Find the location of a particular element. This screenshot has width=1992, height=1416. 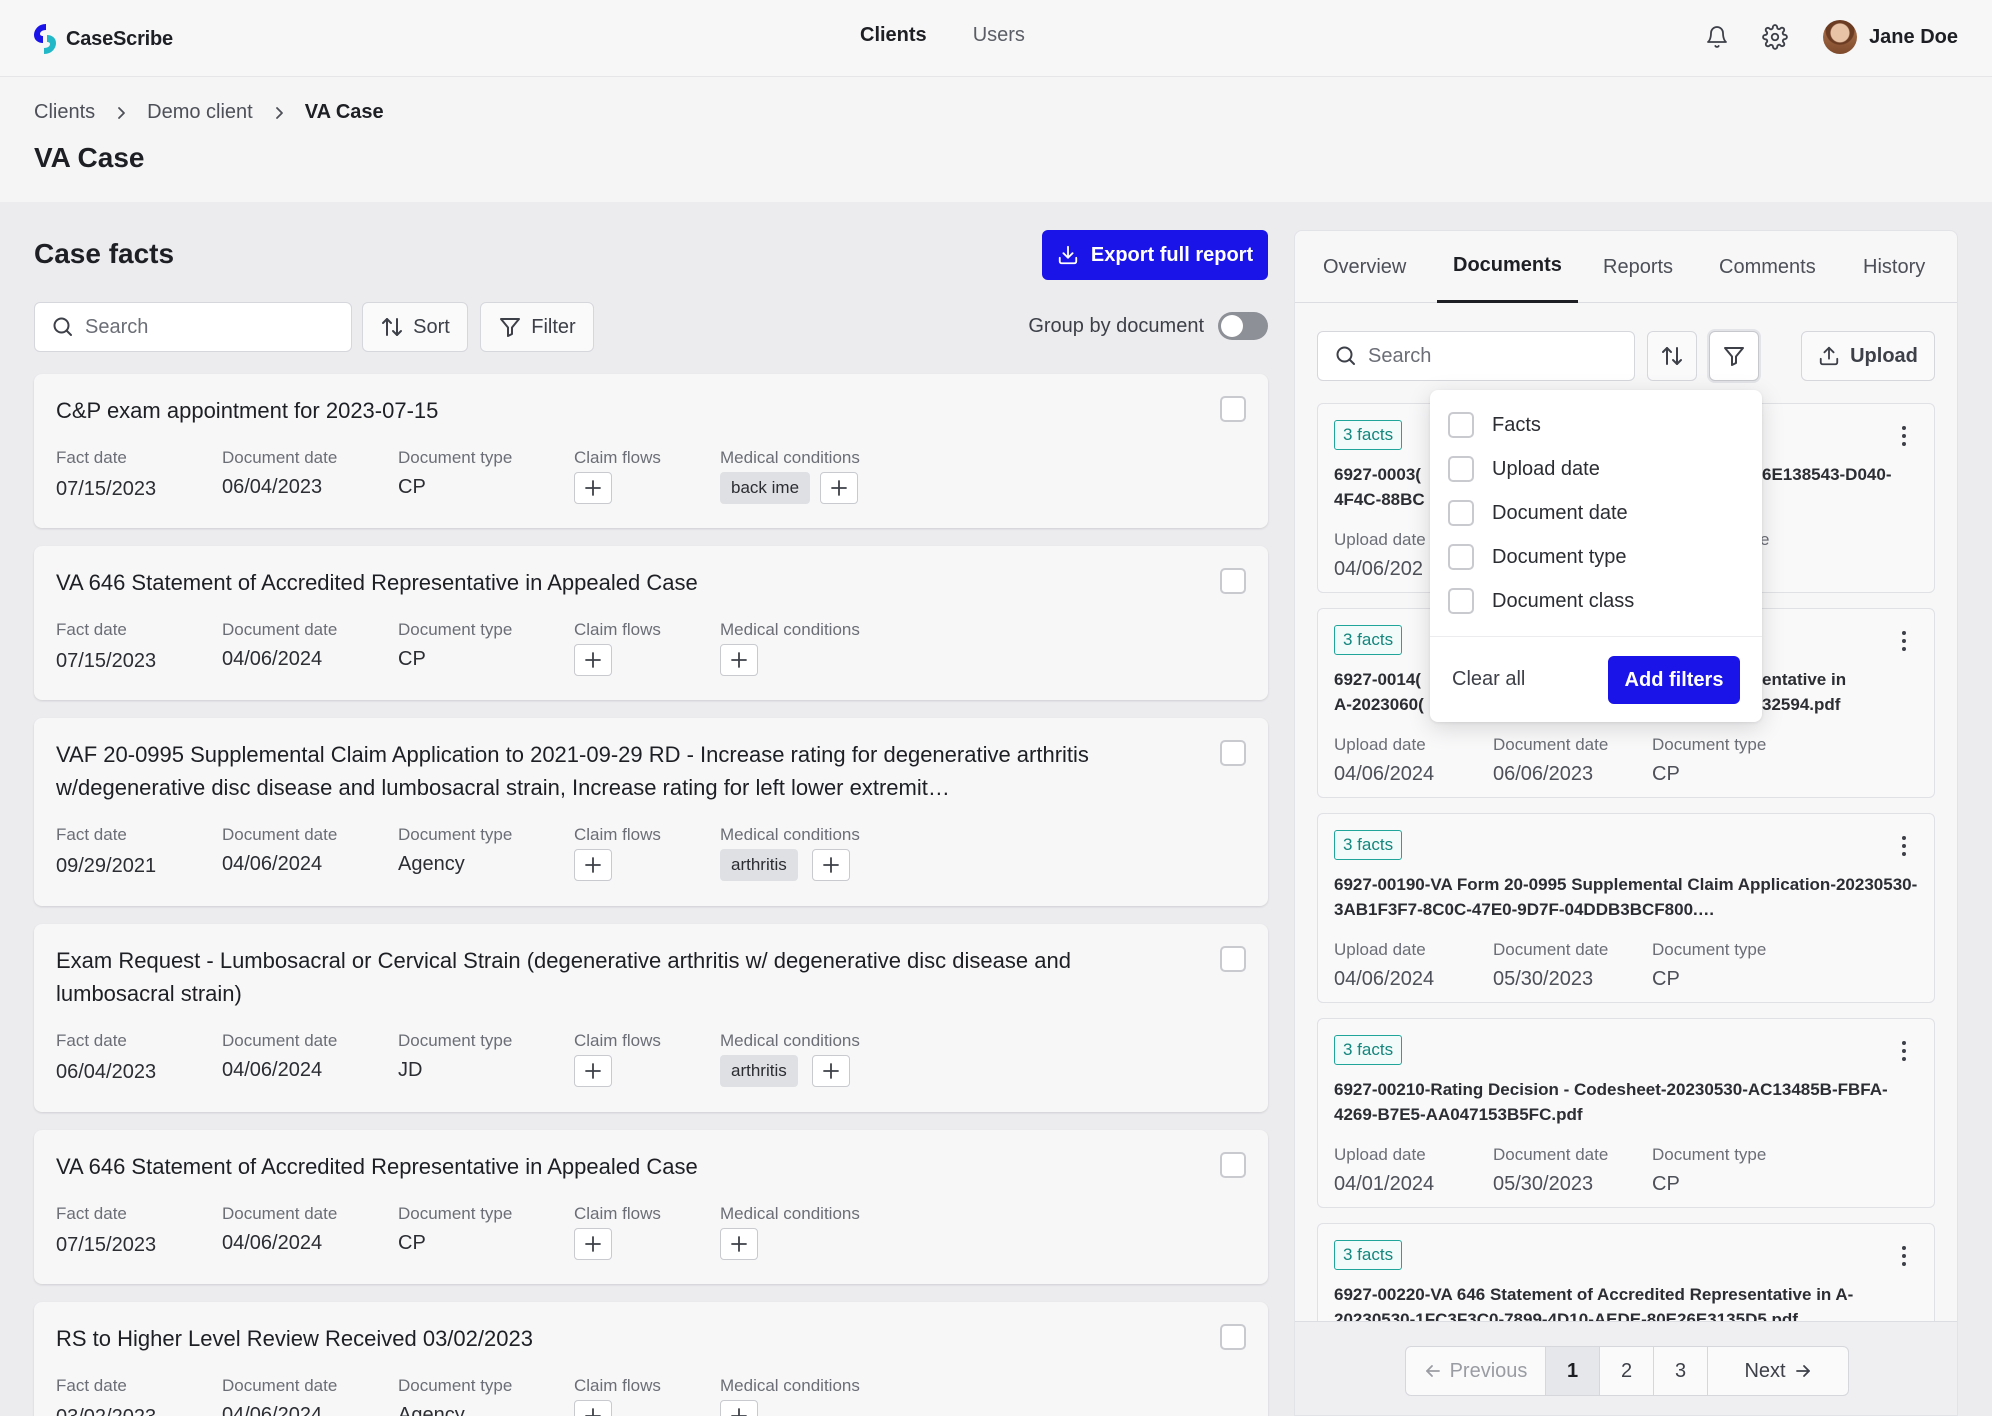

medical-condition-tag: back ime is located at coordinates (765, 488).